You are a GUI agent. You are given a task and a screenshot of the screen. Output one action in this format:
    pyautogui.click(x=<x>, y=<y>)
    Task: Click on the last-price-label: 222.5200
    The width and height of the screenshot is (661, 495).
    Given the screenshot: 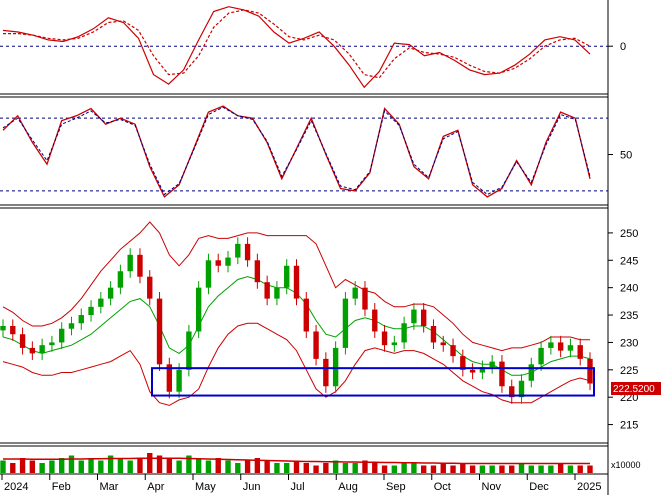 What is the action you would take?
    pyautogui.click(x=634, y=389)
    